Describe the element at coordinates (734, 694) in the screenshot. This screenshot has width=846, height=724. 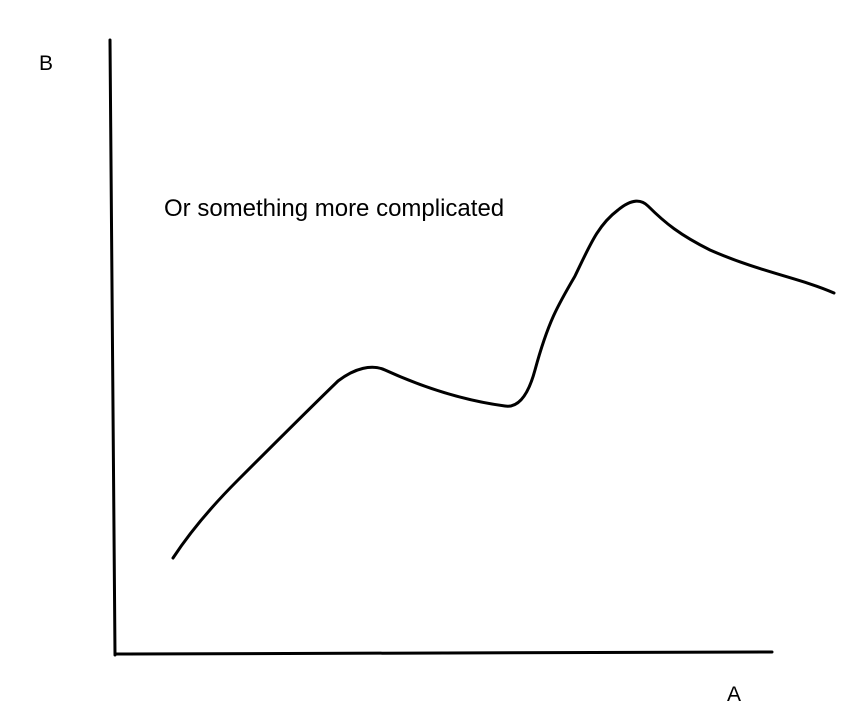
I see `x-axis-label: A` at that location.